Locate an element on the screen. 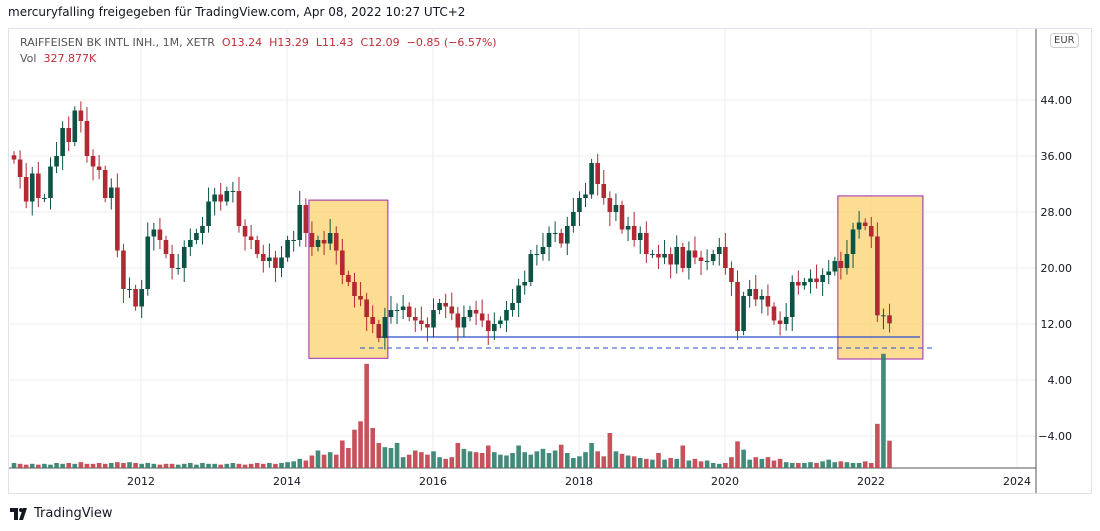 This screenshot has height=531, width=1100. footer-brand: TradingView is located at coordinates (73, 513).